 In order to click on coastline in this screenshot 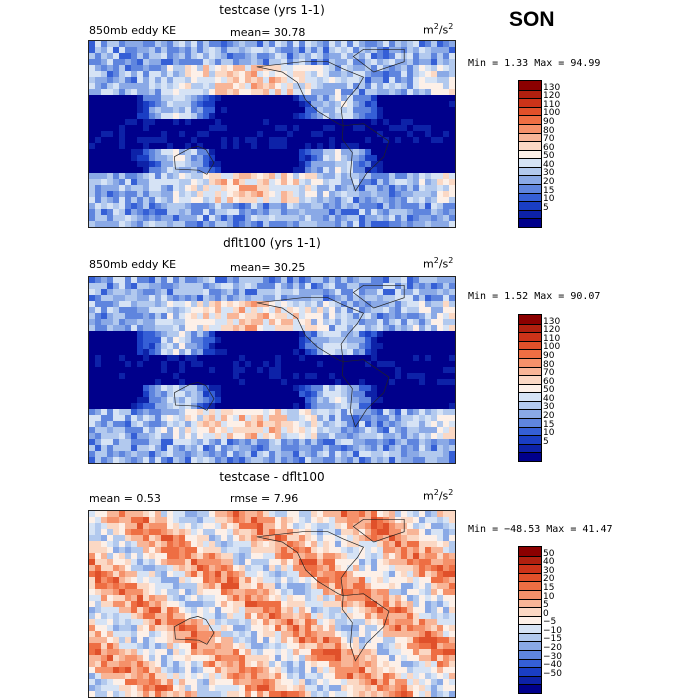, I will do `click(194, 160)`.